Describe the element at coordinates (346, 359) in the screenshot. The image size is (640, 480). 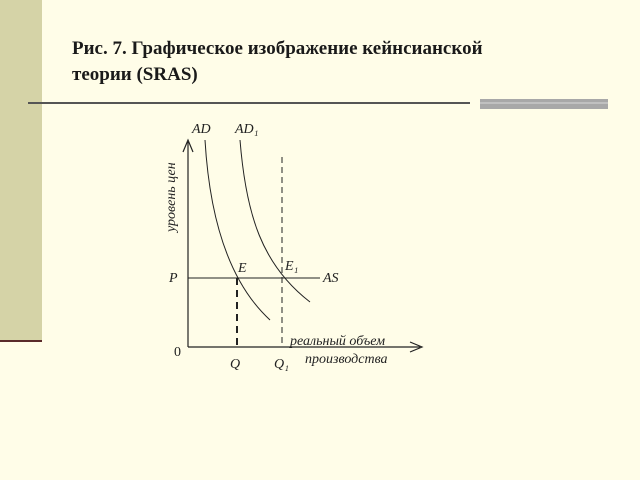
I see `x-axis-label: производства` at that location.